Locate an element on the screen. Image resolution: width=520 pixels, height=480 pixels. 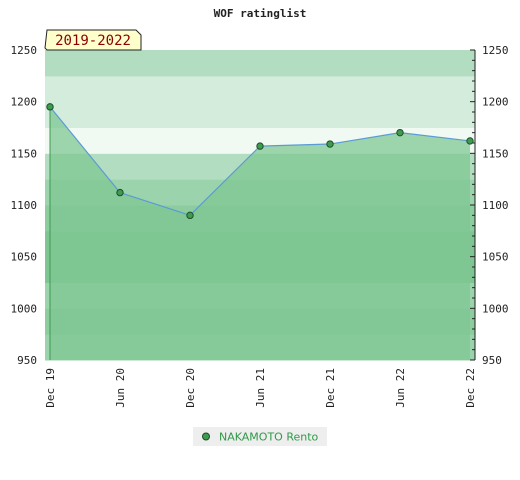
period-badge: 2019-2022 is located at coordinates (93, 40).